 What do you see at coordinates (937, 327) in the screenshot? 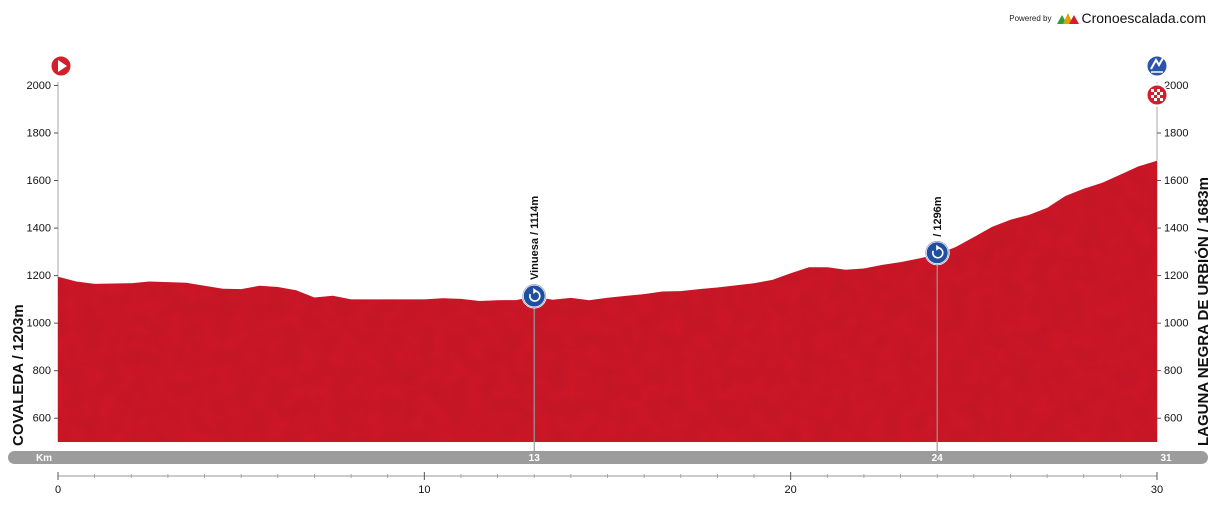
I see `waypoint-marker: / 1296m` at bounding box center [937, 327].